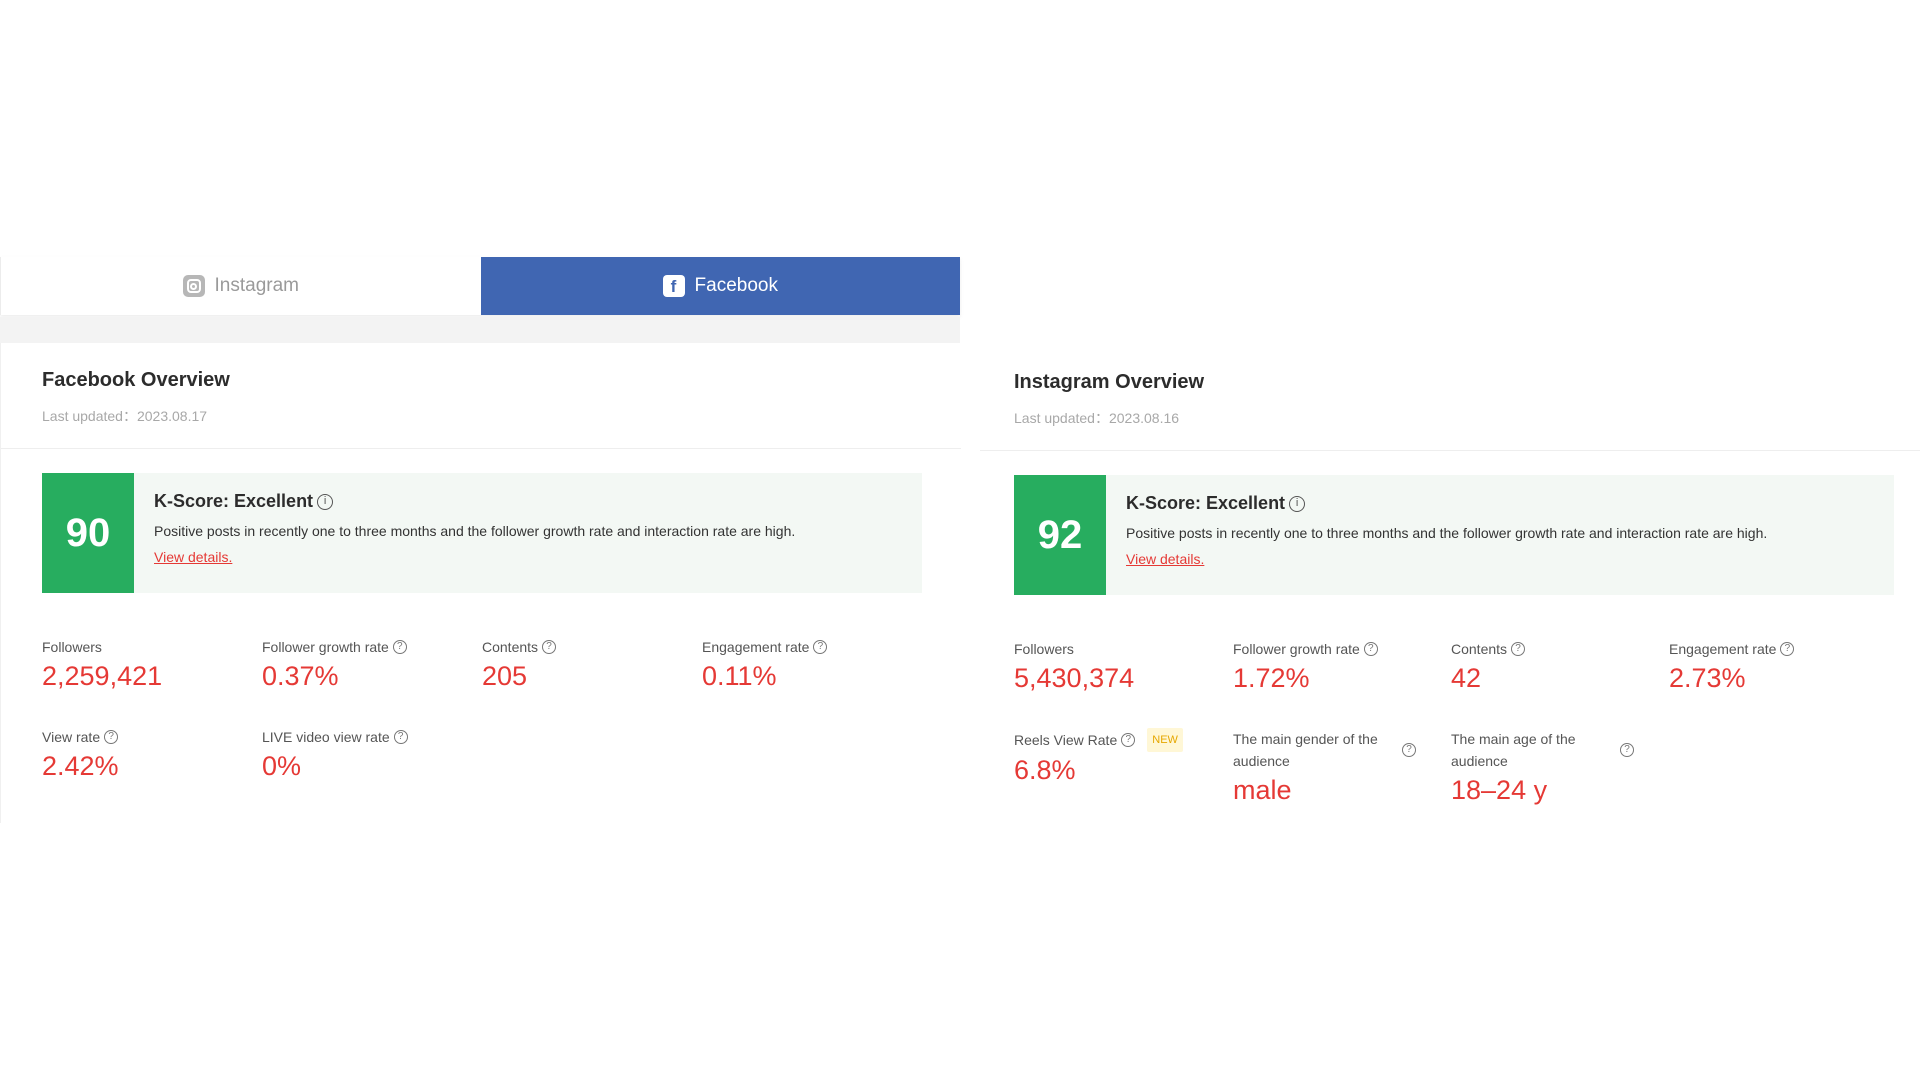 The height and width of the screenshot is (1080, 1920). What do you see at coordinates (1114, 757) in the screenshot?
I see `metric-reels-view-rate: Reels View Rate? NEW 6.8%` at bounding box center [1114, 757].